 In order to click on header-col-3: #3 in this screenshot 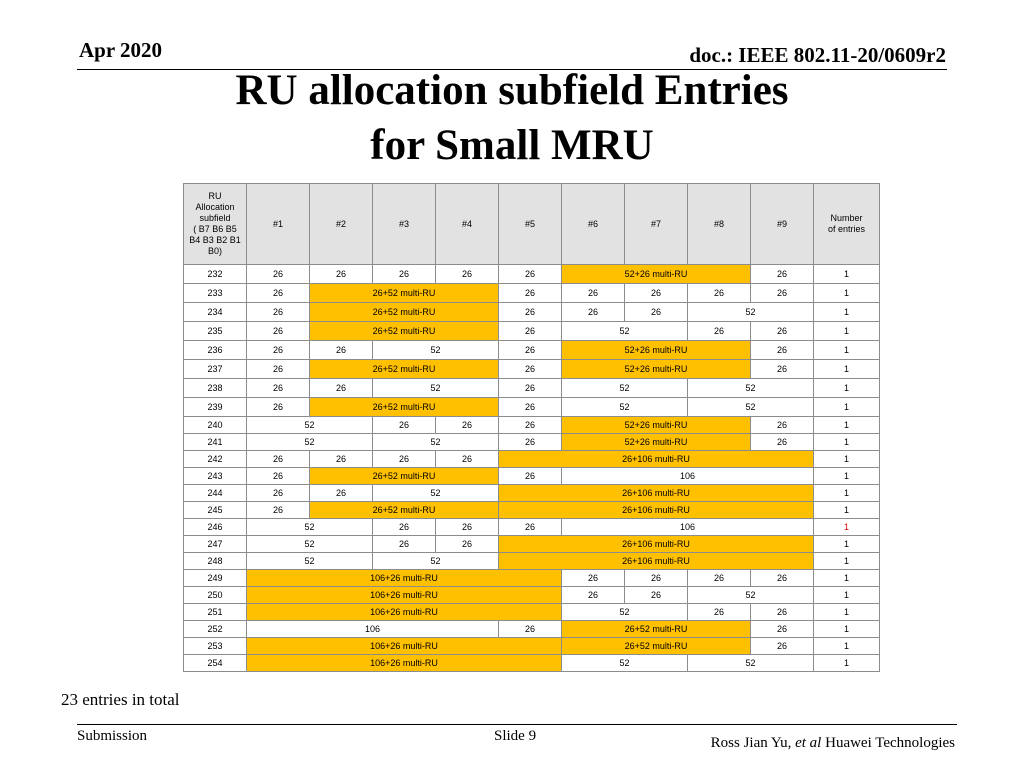, I will do `click(404, 224)`.